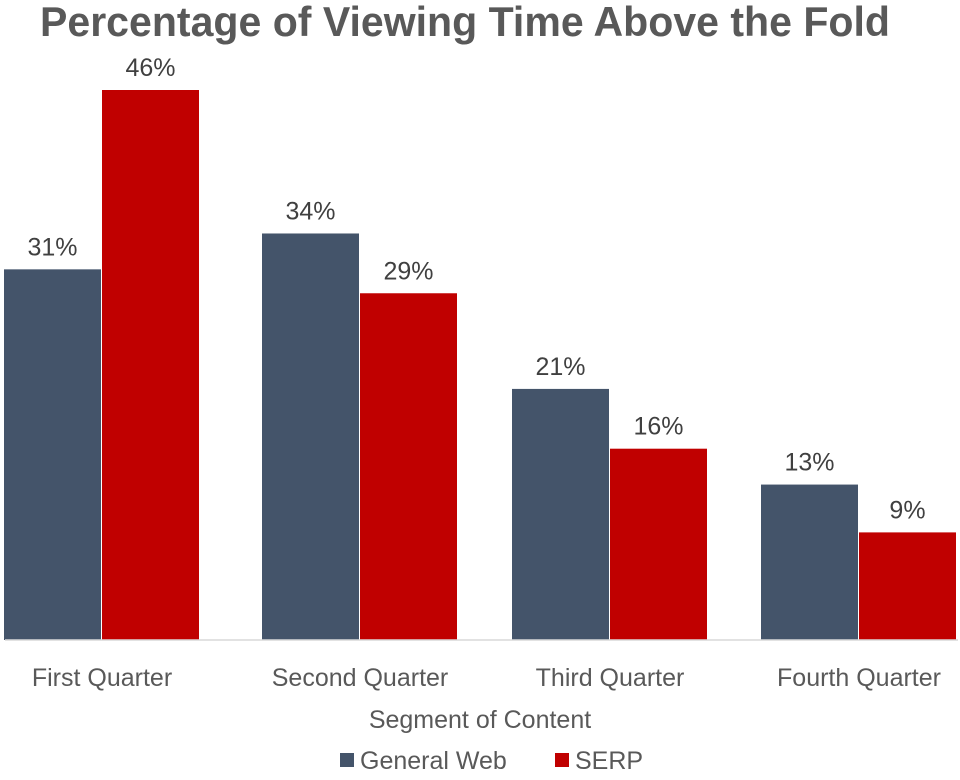 The height and width of the screenshot is (780, 960). What do you see at coordinates (408, 271) in the screenshot?
I see `data-label: 29%` at bounding box center [408, 271].